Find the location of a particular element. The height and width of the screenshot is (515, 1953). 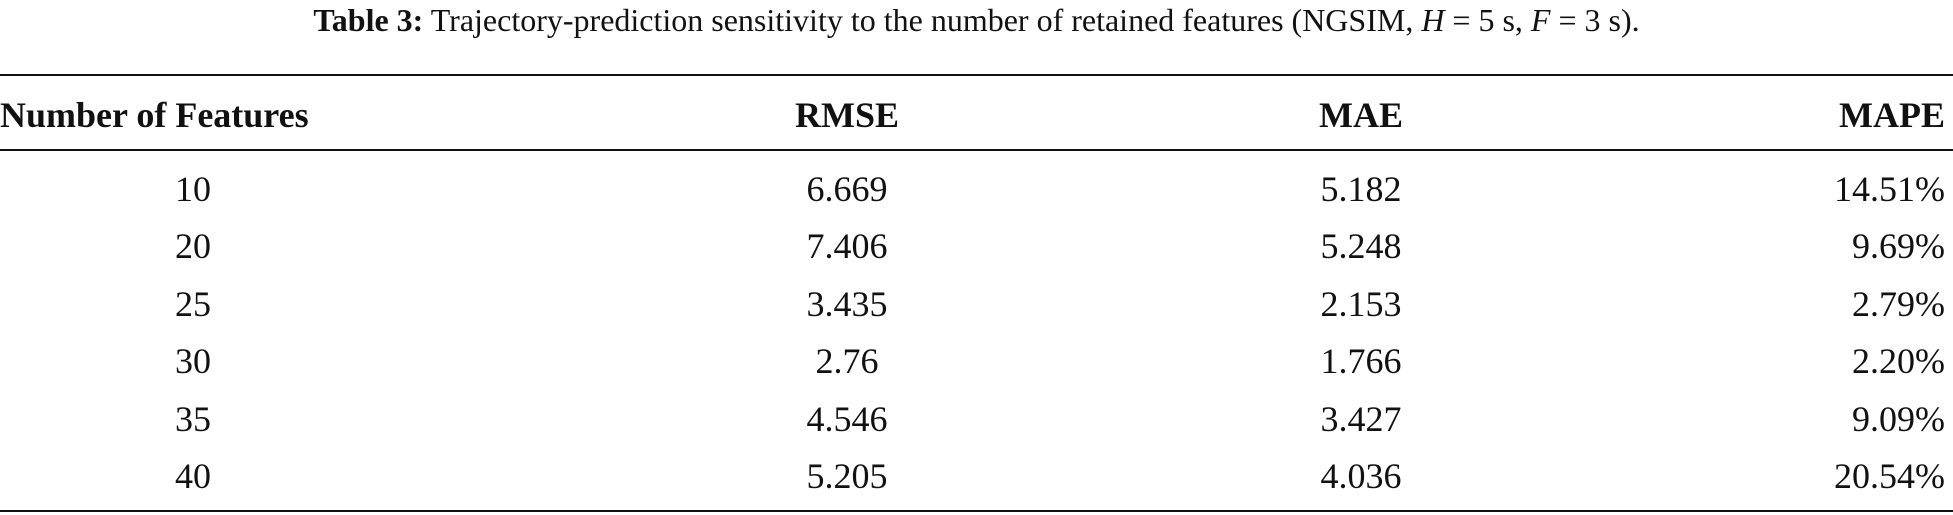

header-rule is located at coordinates (976, 150).